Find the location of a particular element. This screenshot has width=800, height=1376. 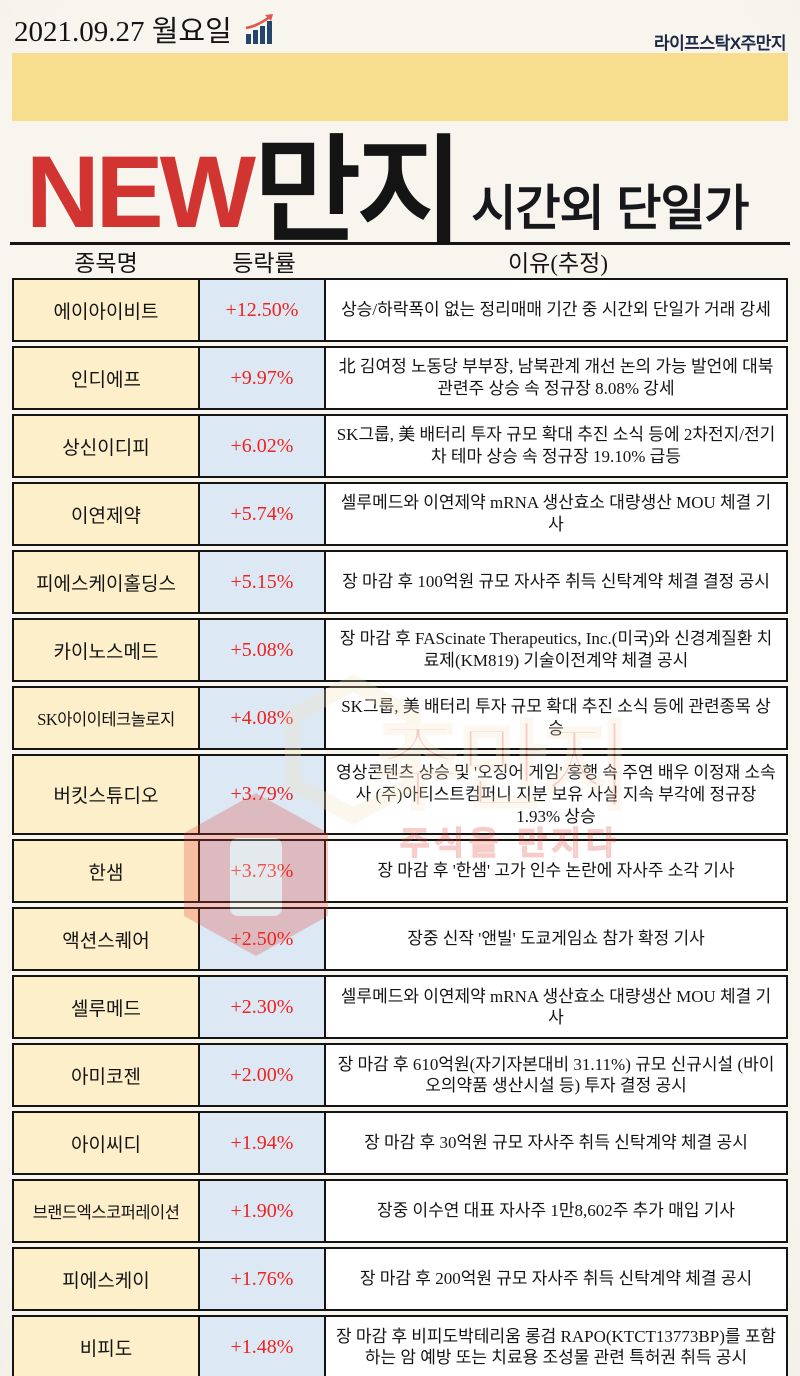

reason-cell: 장 마감 후 30억원 규모 자사주 취득 신탁계약 체결 공시 is located at coordinates (556, 1143).